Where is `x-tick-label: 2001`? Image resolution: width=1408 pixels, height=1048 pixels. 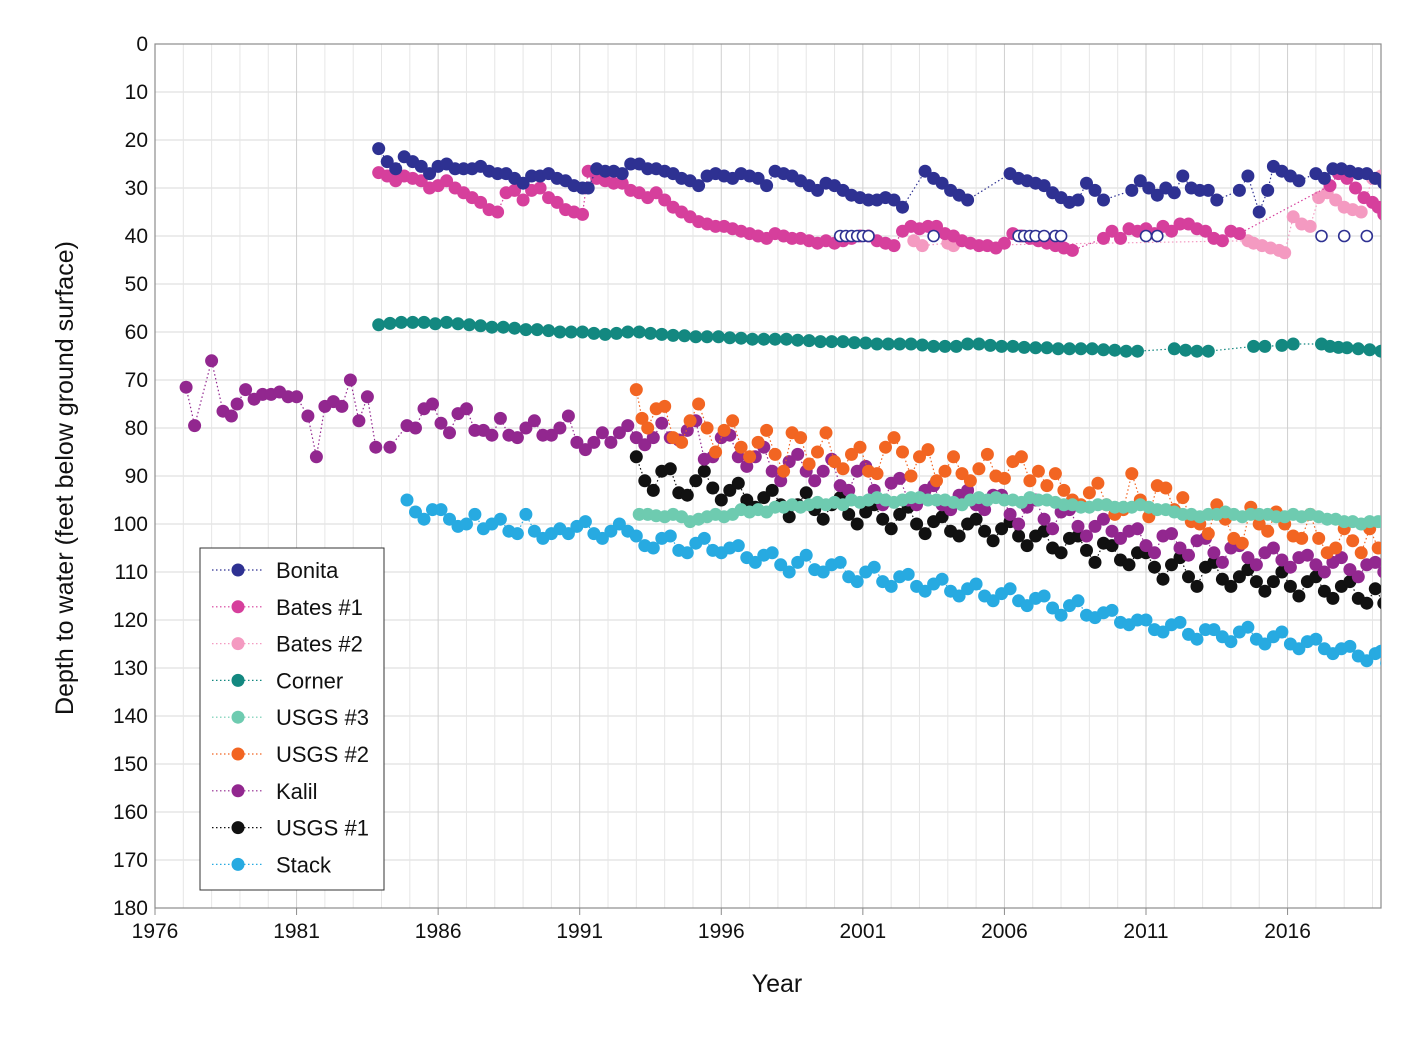 x-tick-label: 2001 is located at coordinates (862, 931).